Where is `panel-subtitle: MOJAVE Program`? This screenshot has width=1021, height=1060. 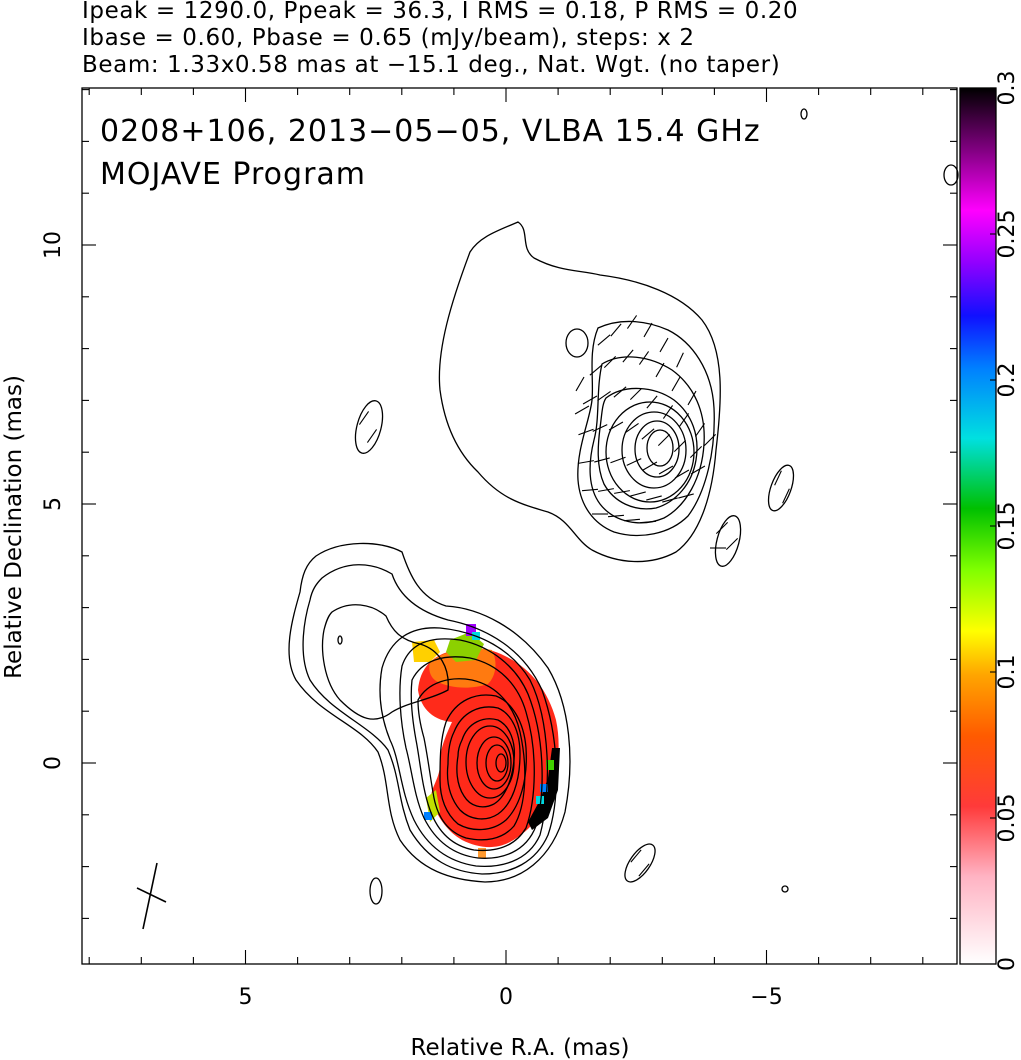
panel-subtitle: MOJAVE Program is located at coordinates (233, 174).